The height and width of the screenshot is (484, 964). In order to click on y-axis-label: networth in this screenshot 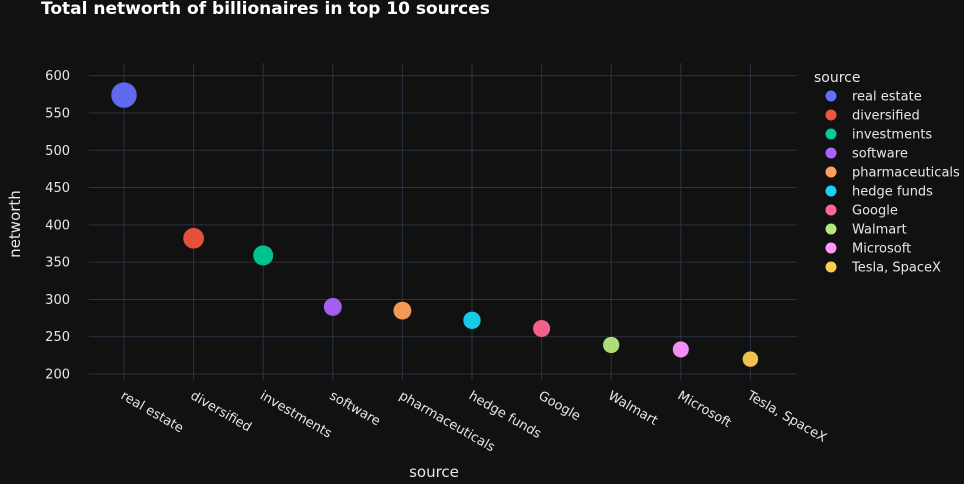, I will do `click(15, 224)`.